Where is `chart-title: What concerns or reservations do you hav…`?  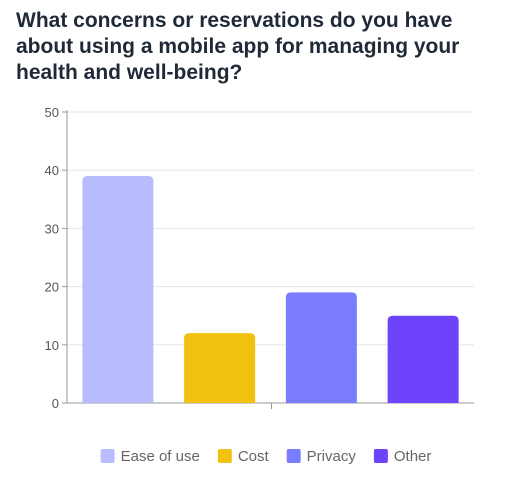 chart-title: What concerns or reservations do you hav… is located at coordinates (238, 46).